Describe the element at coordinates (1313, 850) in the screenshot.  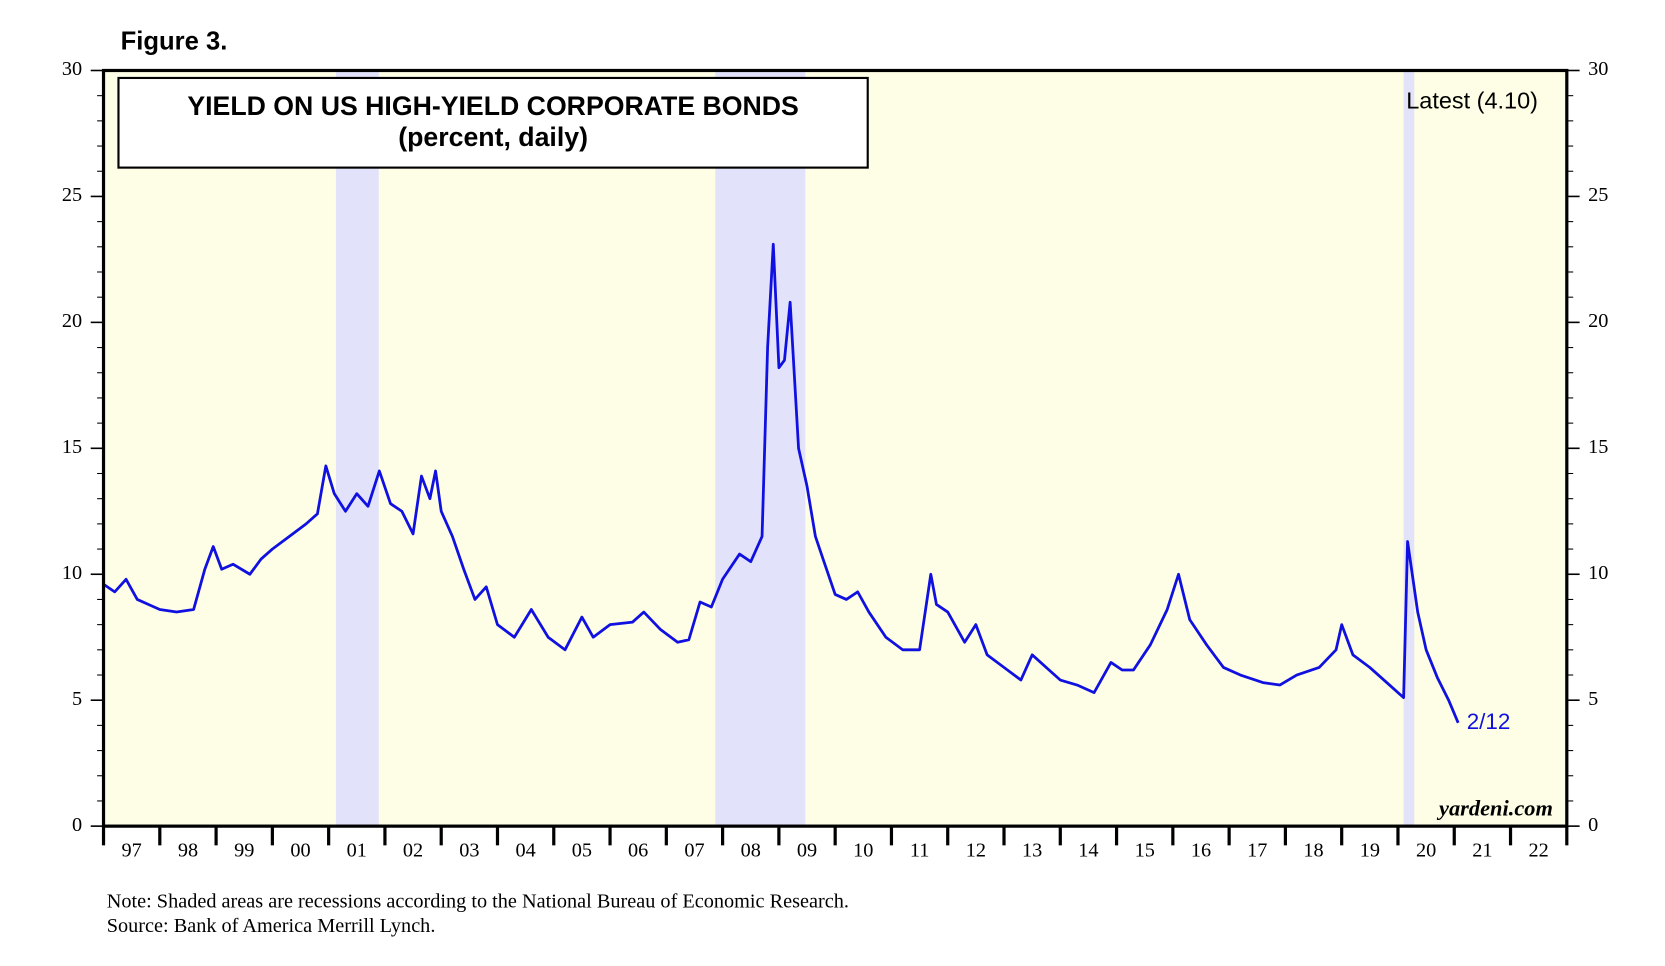
I see `x-tick-label: 18` at that location.